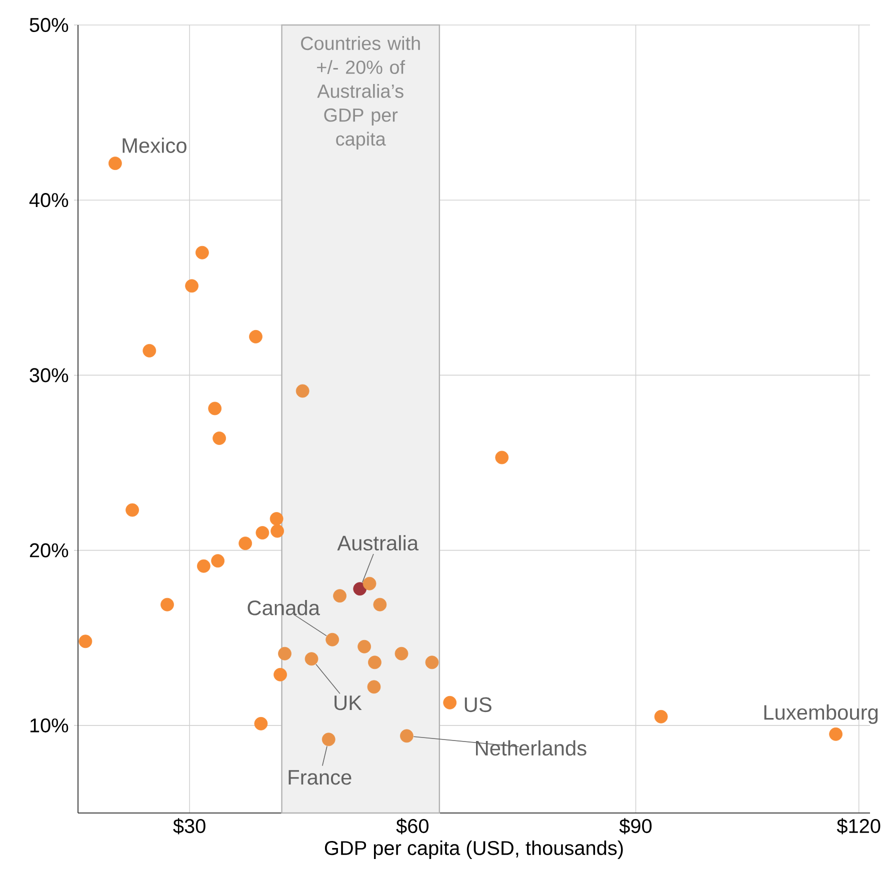 The width and height of the screenshot is (894, 872). I want to click on annotation: France, so click(320, 777).